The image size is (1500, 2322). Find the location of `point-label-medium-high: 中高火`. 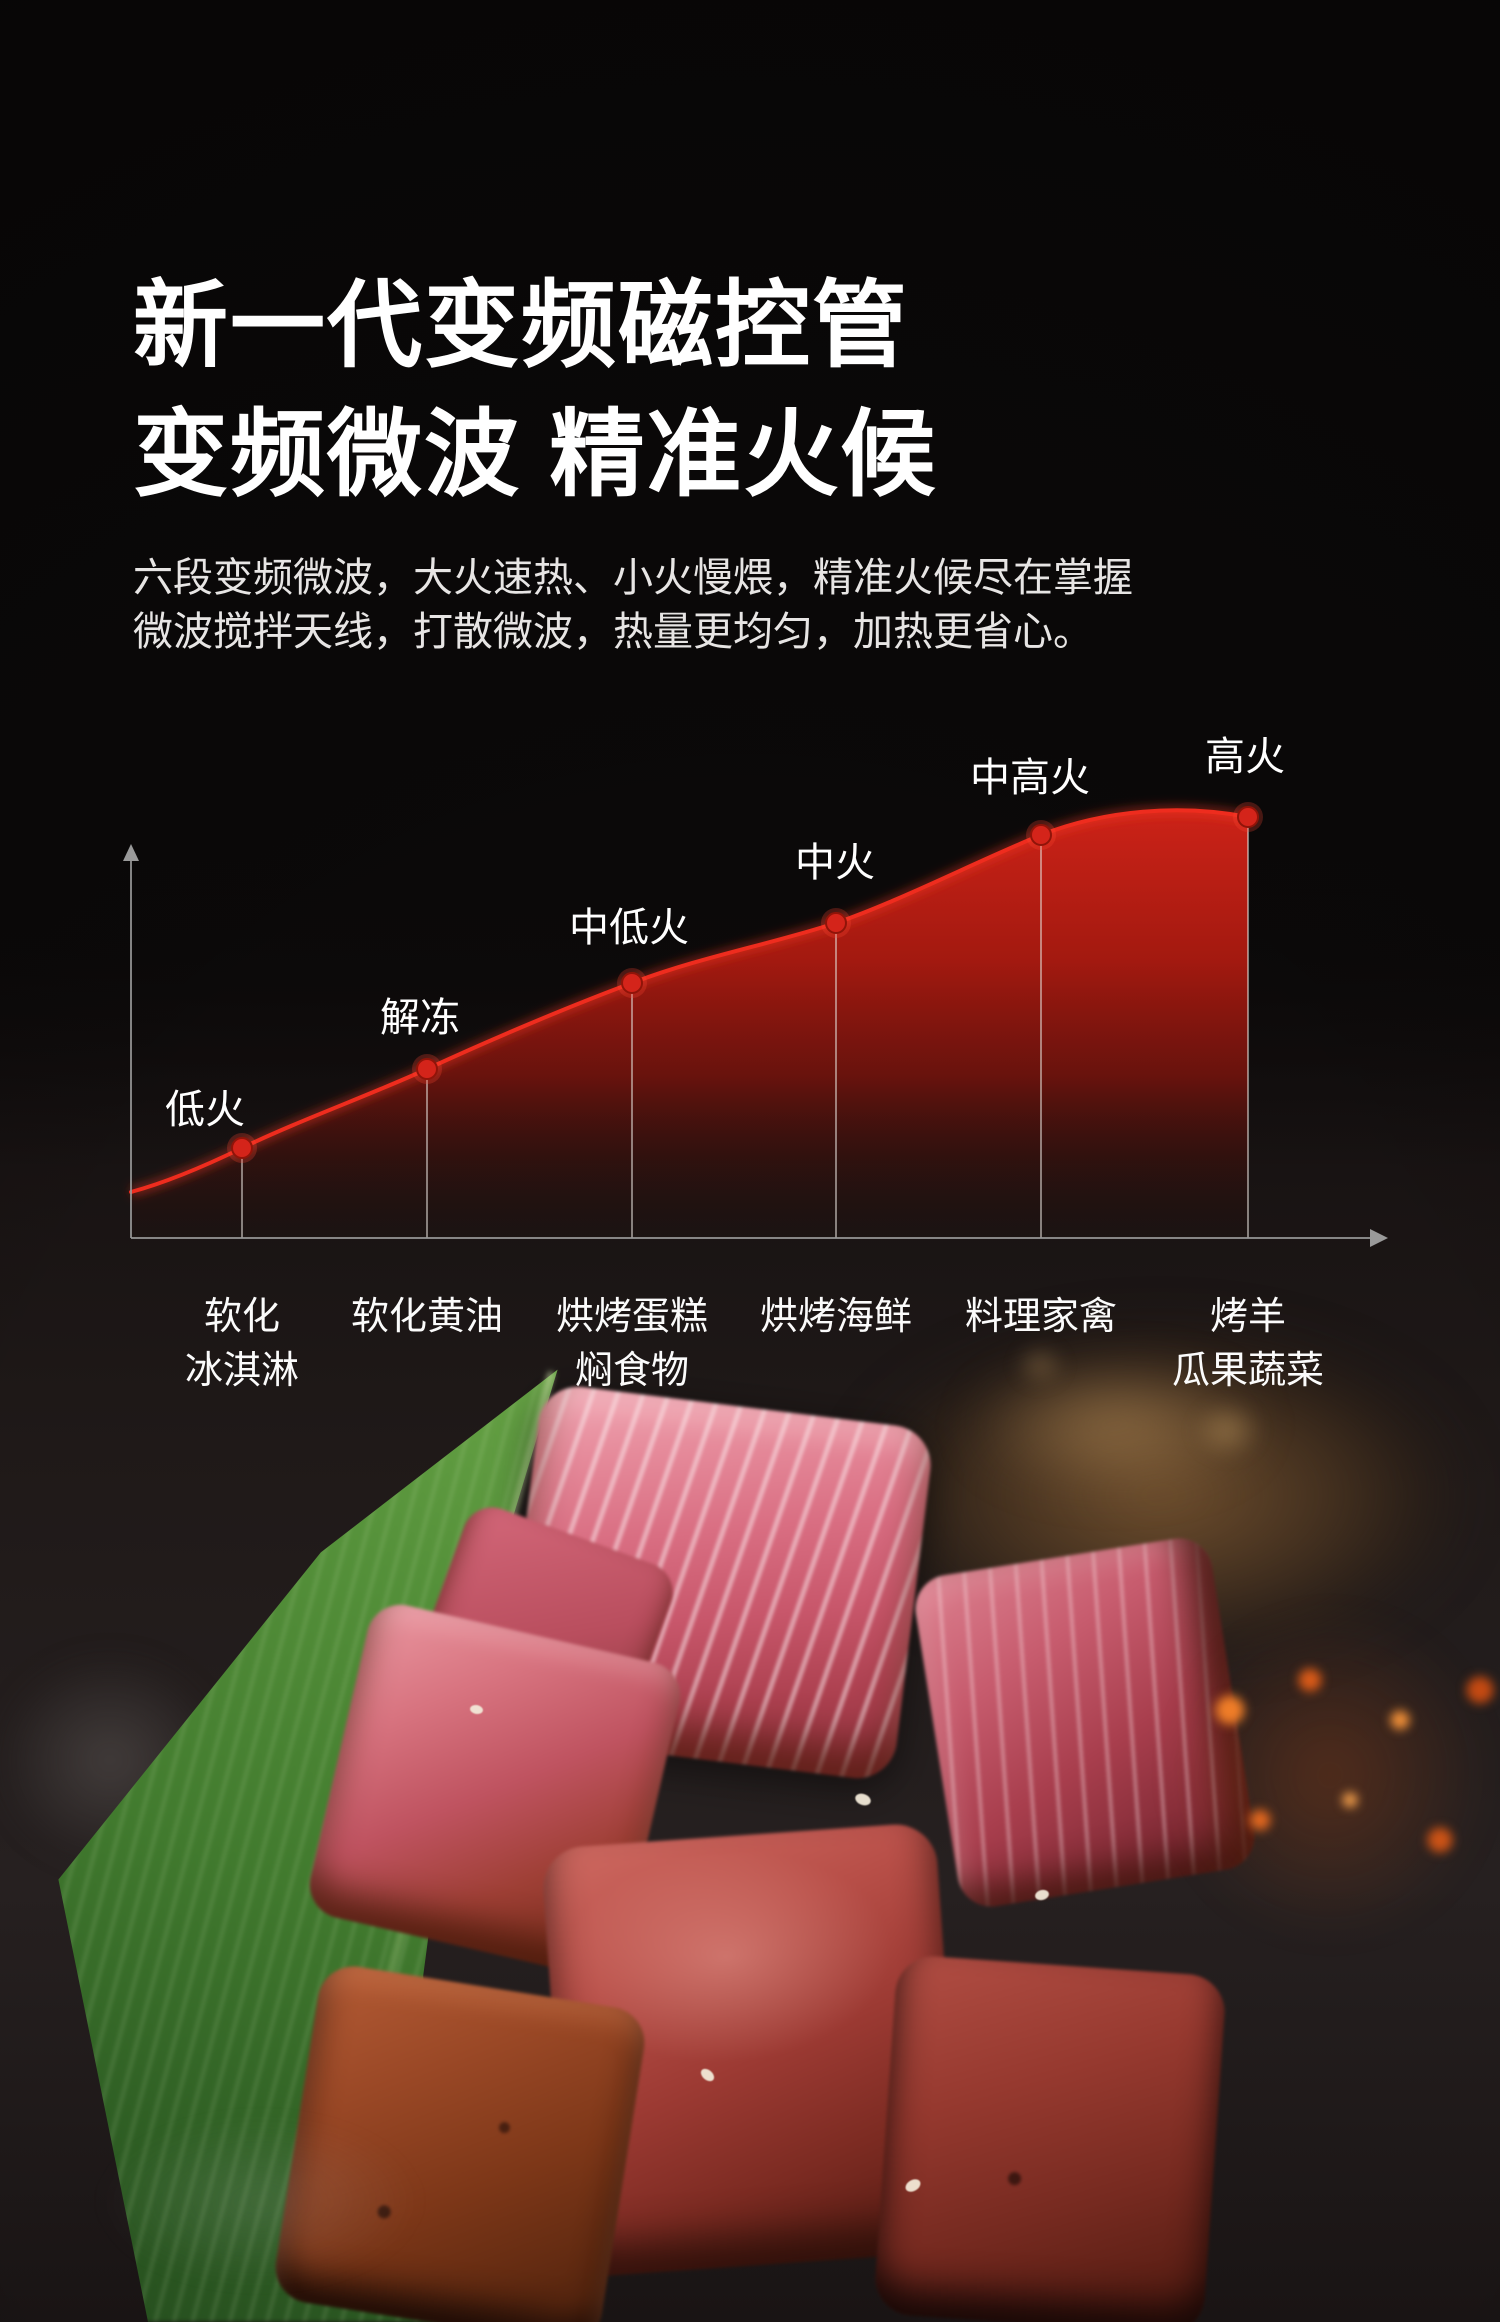

point-label-medium-high: 中高火 is located at coordinates (1030, 778).